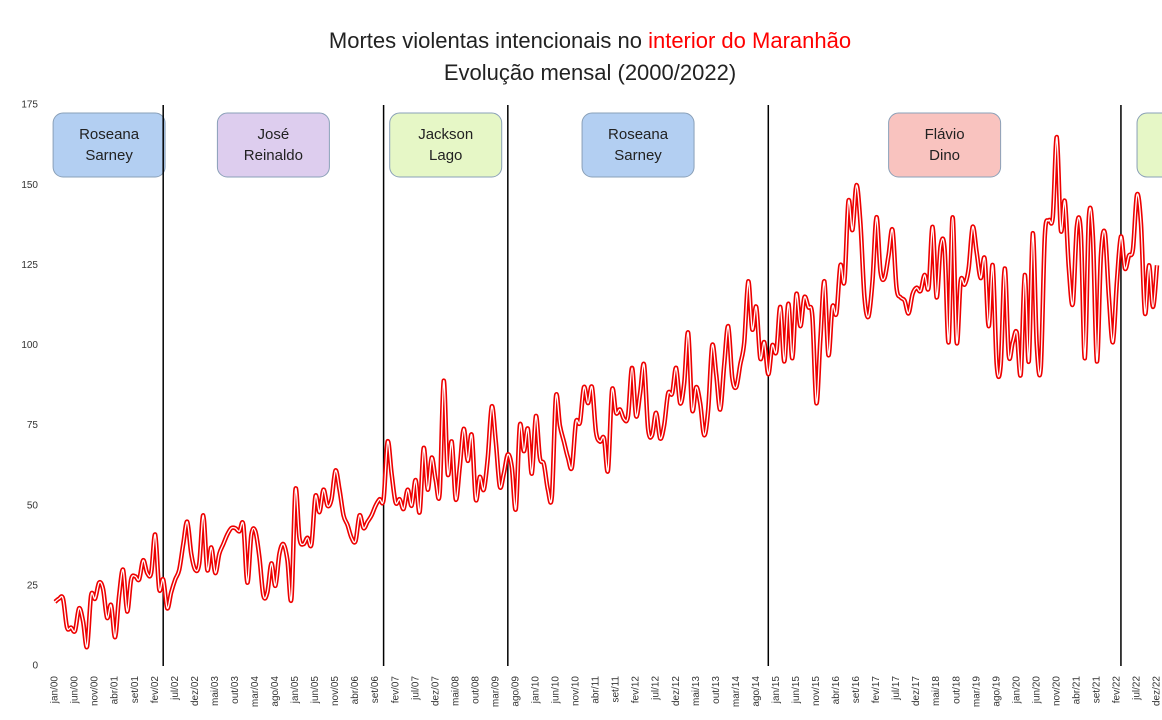  Describe the element at coordinates (435, 691) in the screenshot. I see `x-tick-label: dez/07` at that location.